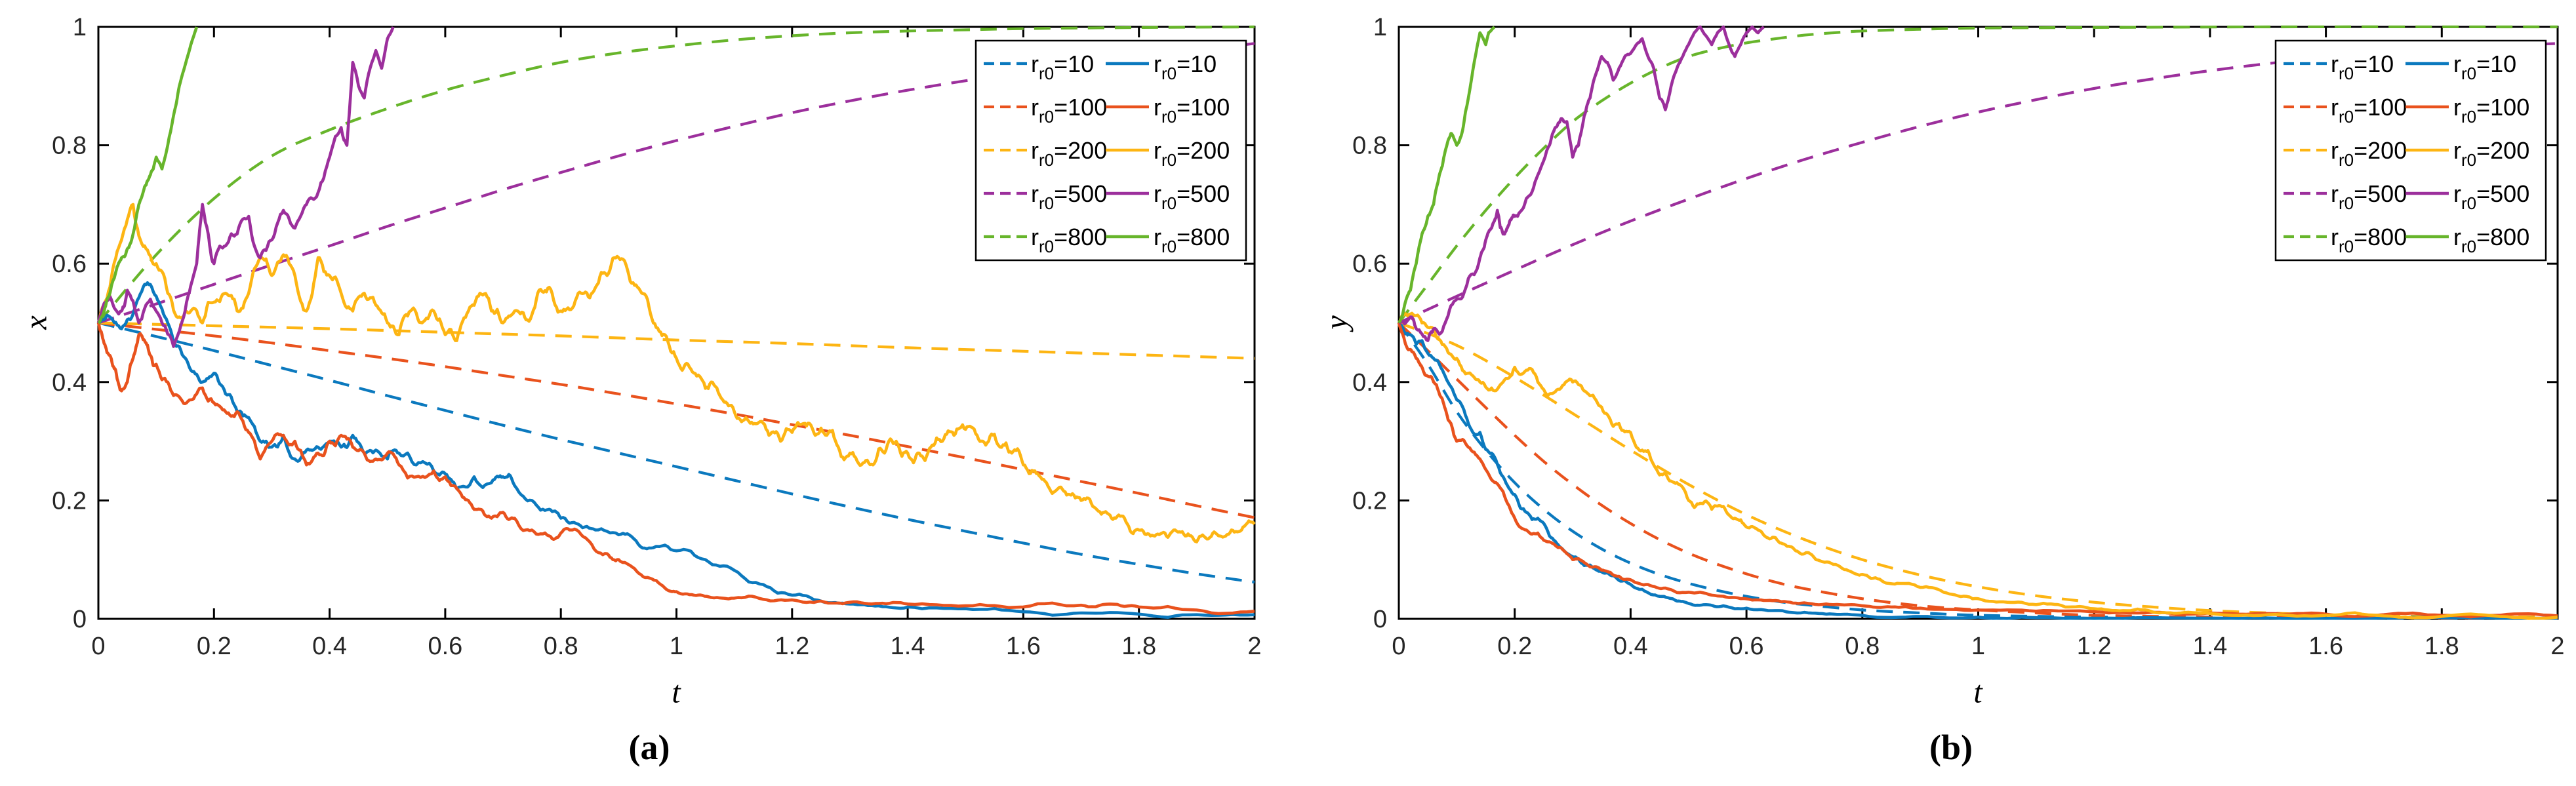  What do you see at coordinates (1447, 175) in the screenshot?
I see `series-trajectory-r800-b` at bounding box center [1447, 175].